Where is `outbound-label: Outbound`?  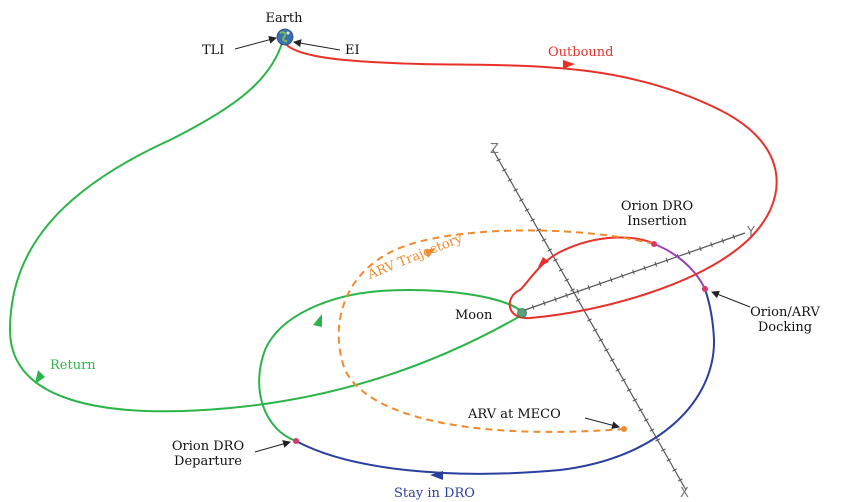
outbound-label: Outbound is located at coordinates (580, 52).